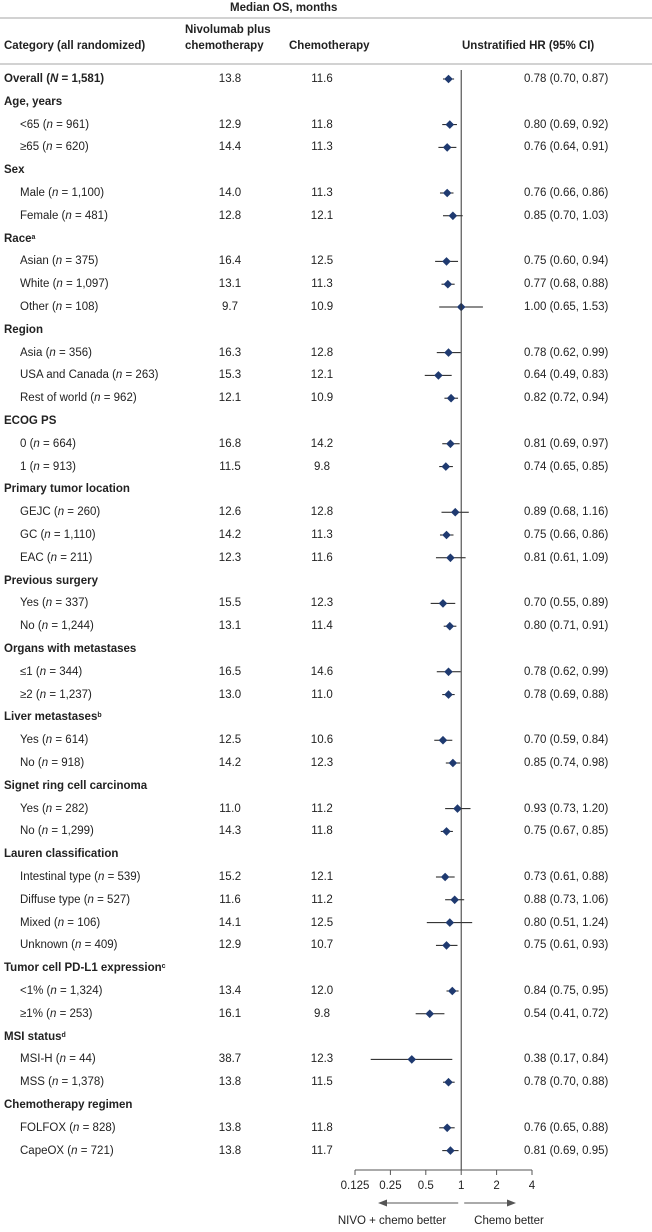  What do you see at coordinates (68, 1127) in the screenshot?
I see `row-label: FOLFOX (n = 828)` at bounding box center [68, 1127].